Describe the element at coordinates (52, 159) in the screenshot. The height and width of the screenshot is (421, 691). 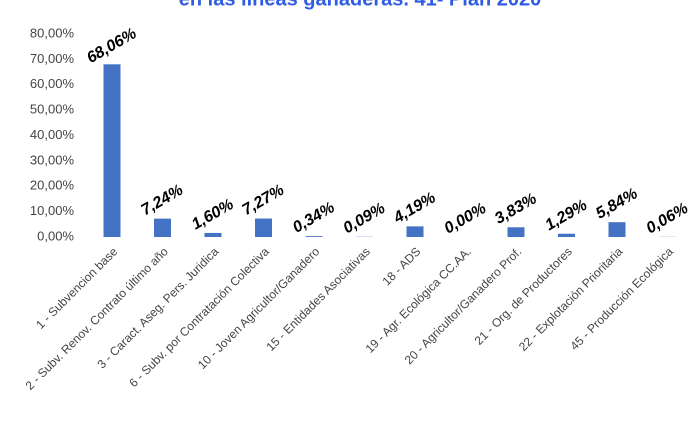
I see `y-tick-label: 30,00%` at that location.